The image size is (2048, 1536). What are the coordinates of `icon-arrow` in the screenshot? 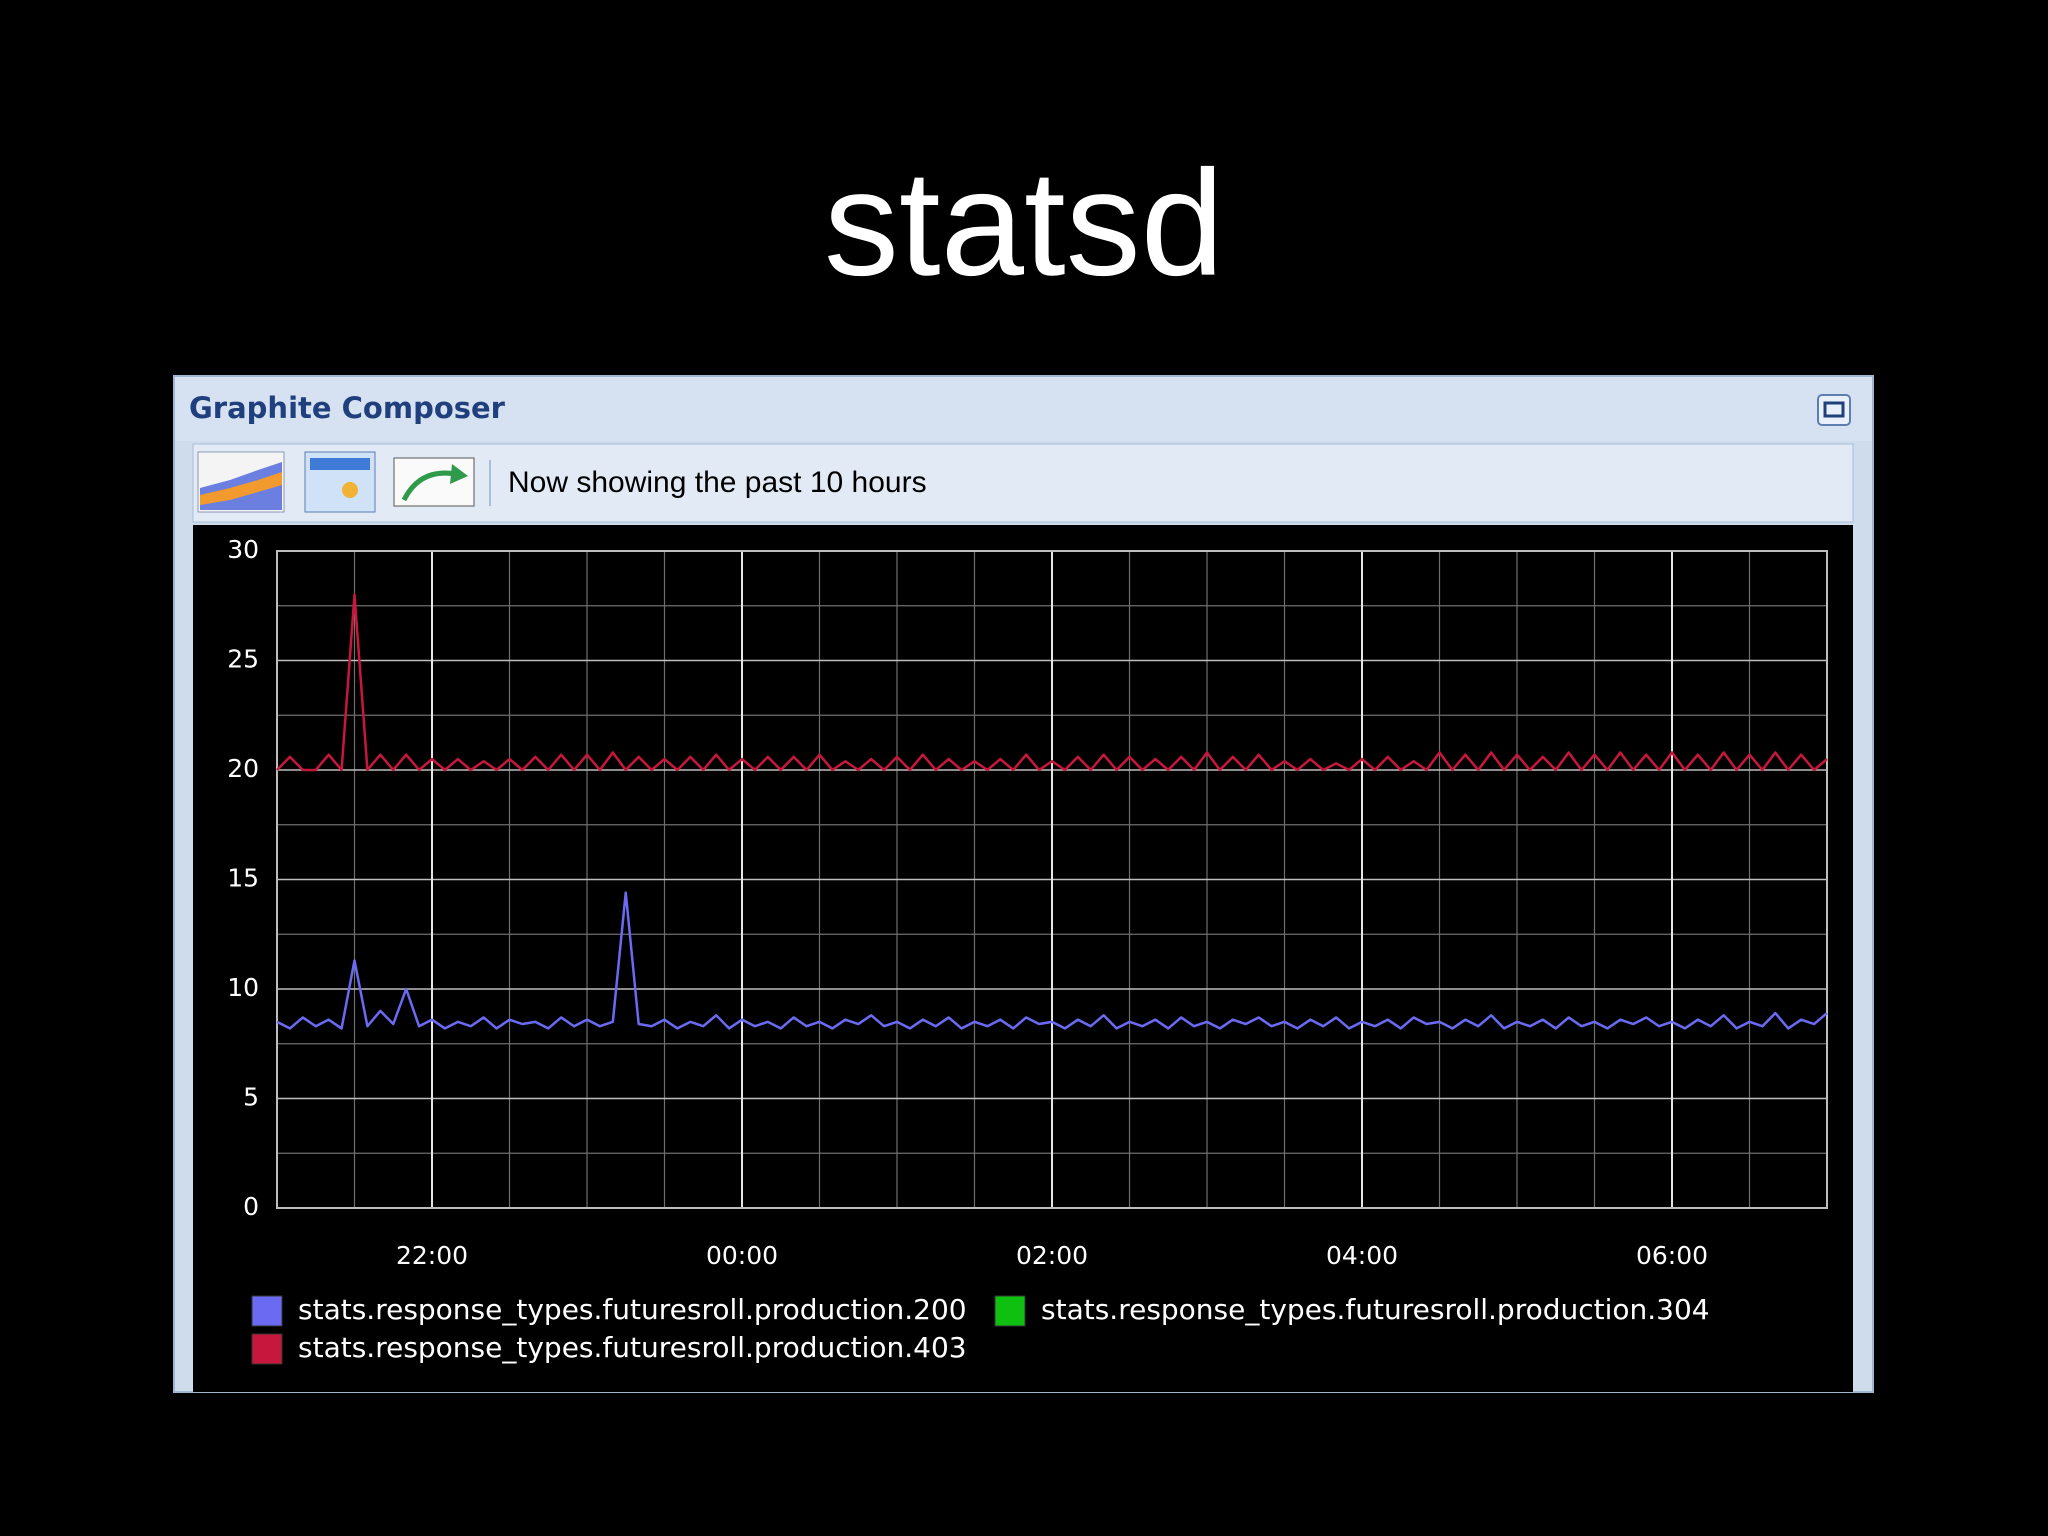 It's located at (429, 486).